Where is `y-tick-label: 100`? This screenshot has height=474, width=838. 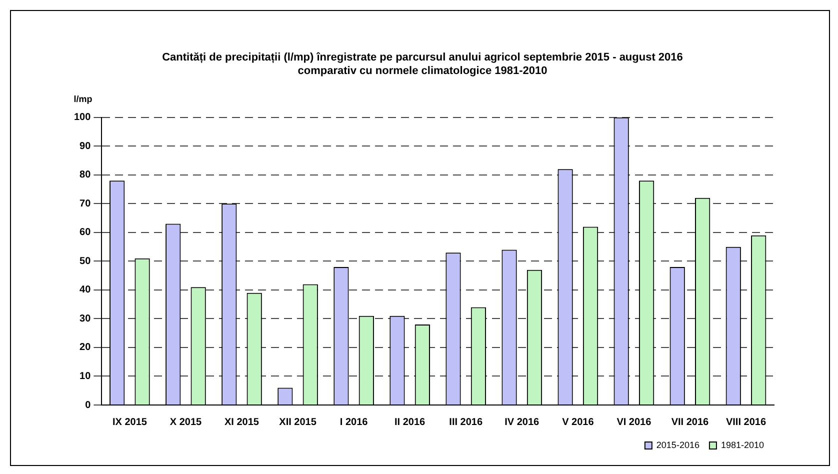 y-tick-label: 100 is located at coordinates (83, 118).